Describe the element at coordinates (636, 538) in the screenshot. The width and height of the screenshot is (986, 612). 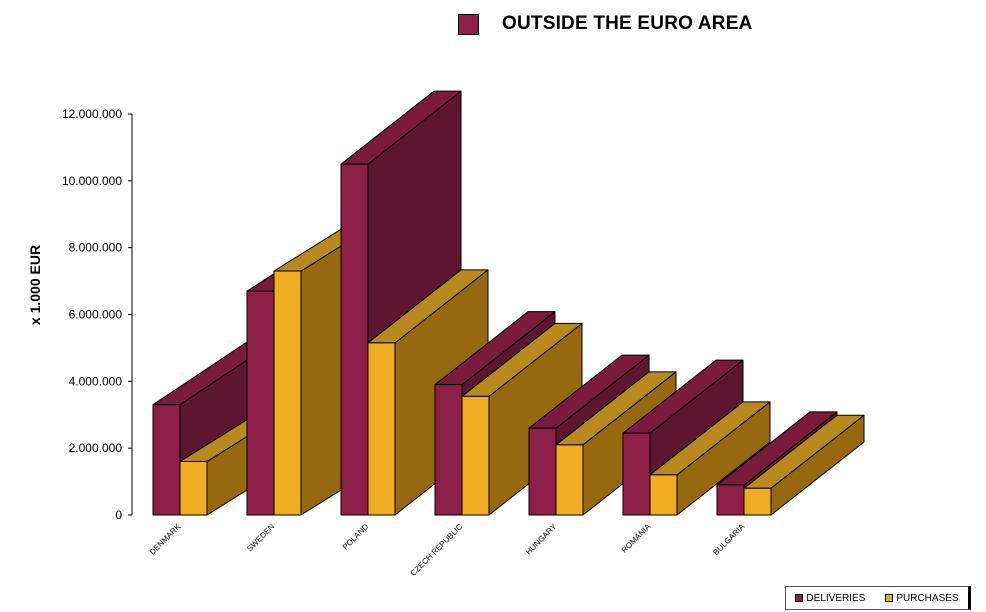
I see `x-tick-label: ROMANIA` at that location.